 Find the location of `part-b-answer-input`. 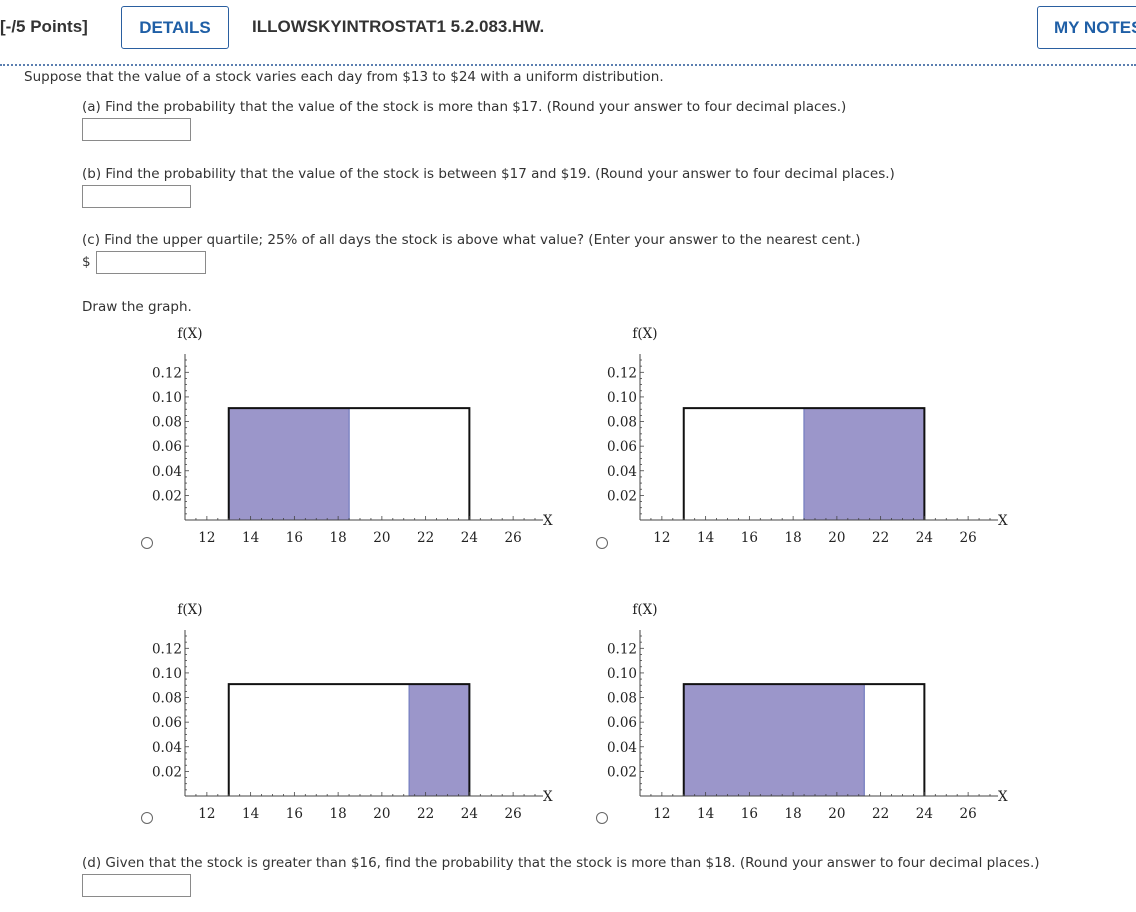

part-b-answer-input is located at coordinates (136, 196).